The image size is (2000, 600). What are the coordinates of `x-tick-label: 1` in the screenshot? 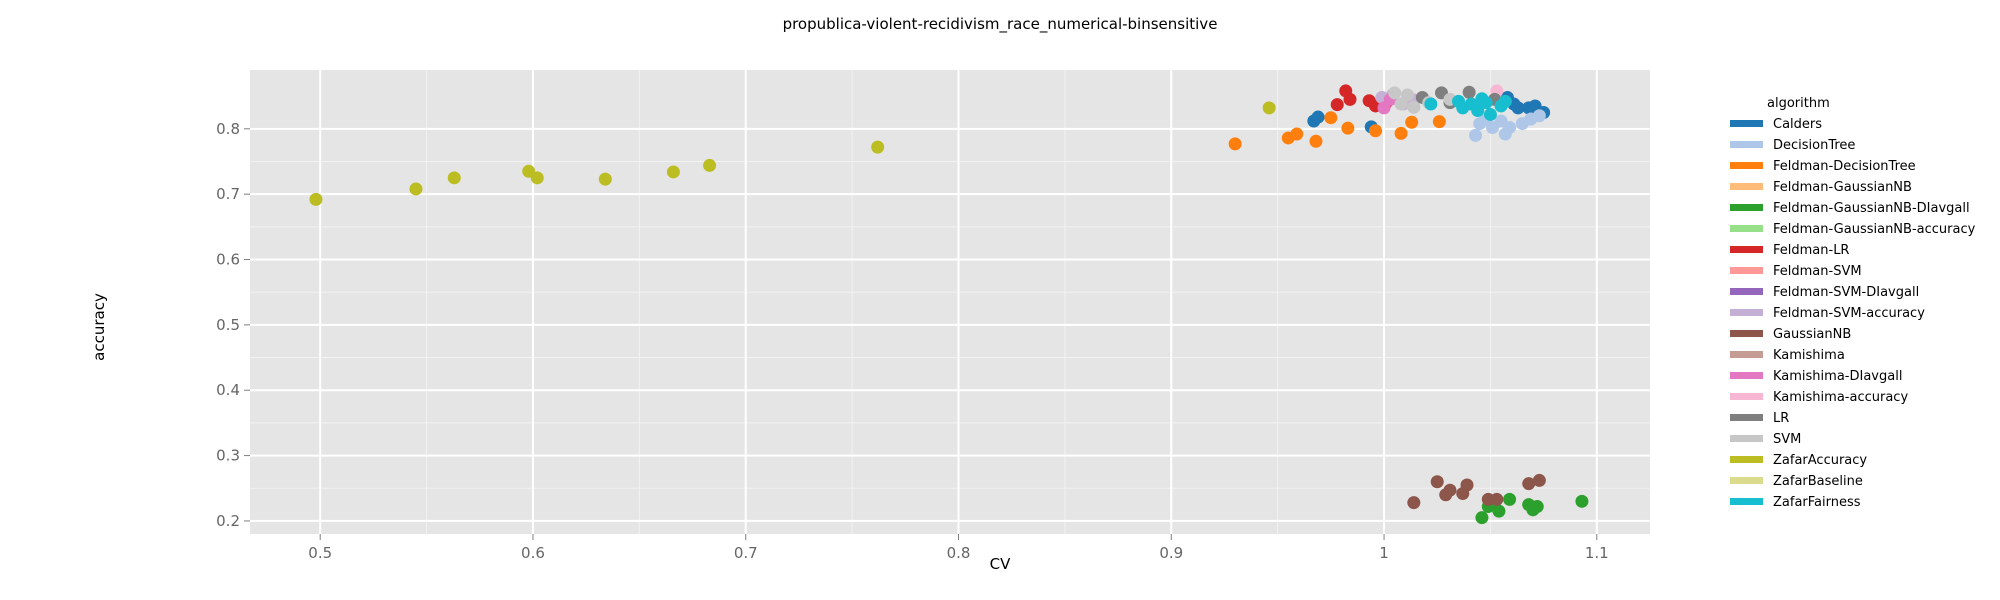 It's located at (1384, 553).